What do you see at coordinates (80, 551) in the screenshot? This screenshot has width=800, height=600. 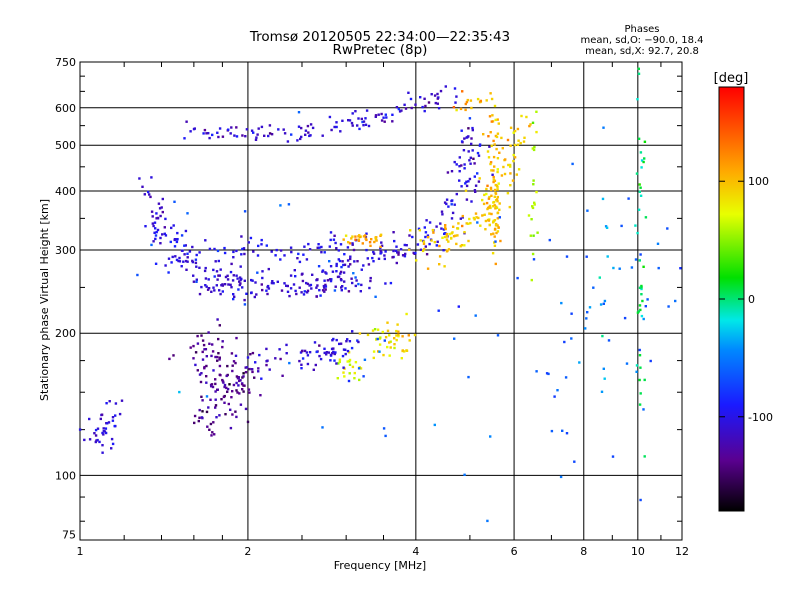 I see `x-tick-label: 1` at bounding box center [80, 551].